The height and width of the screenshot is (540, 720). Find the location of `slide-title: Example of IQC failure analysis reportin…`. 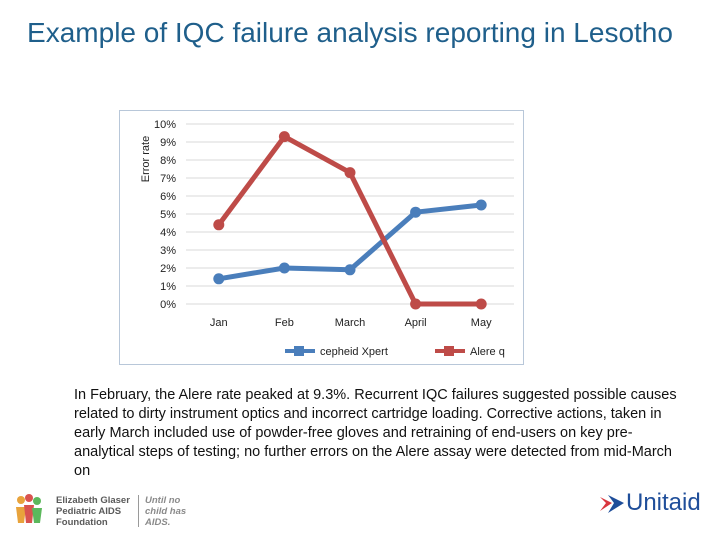

slide-title: Example of IQC failure analysis reportin… is located at coordinates (350, 32).